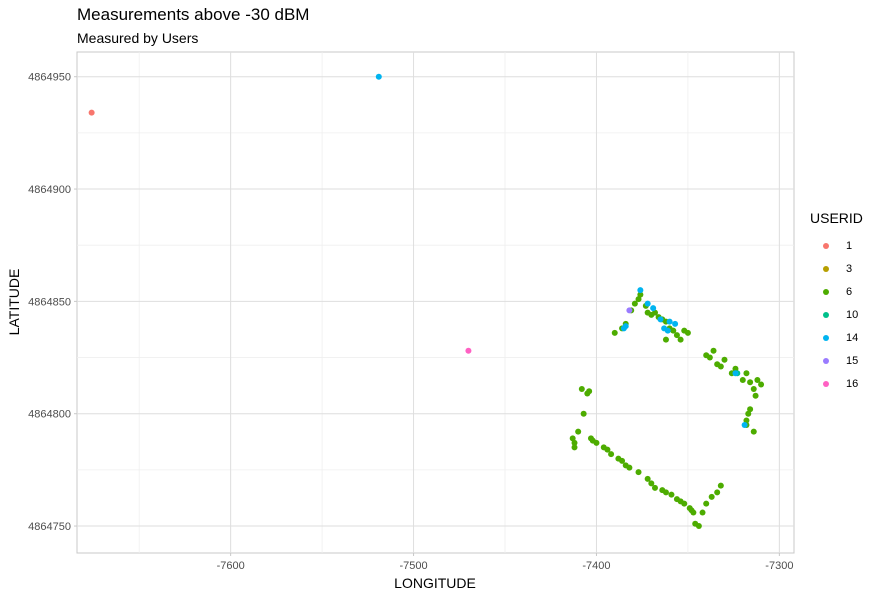 The width and height of the screenshot is (886, 598). Describe the element at coordinates (49, 415) in the screenshot. I see `y-tick-label: 4864800` at that location.